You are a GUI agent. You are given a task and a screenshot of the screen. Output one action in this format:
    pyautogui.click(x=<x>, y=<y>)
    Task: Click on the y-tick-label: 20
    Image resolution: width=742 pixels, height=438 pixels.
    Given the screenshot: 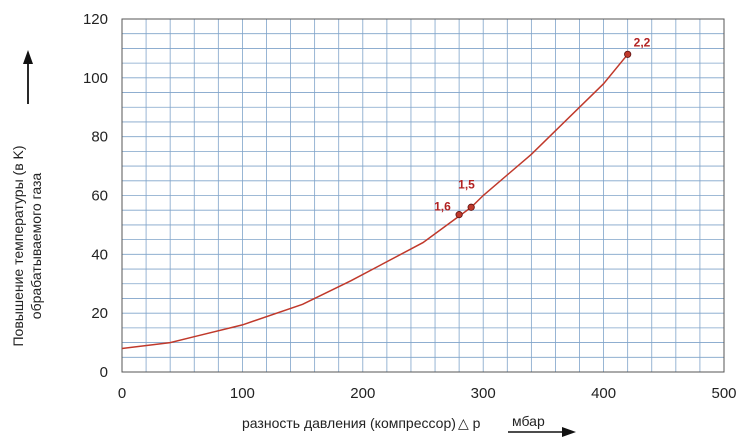 What is the action you would take?
    pyautogui.click(x=99, y=313)
    